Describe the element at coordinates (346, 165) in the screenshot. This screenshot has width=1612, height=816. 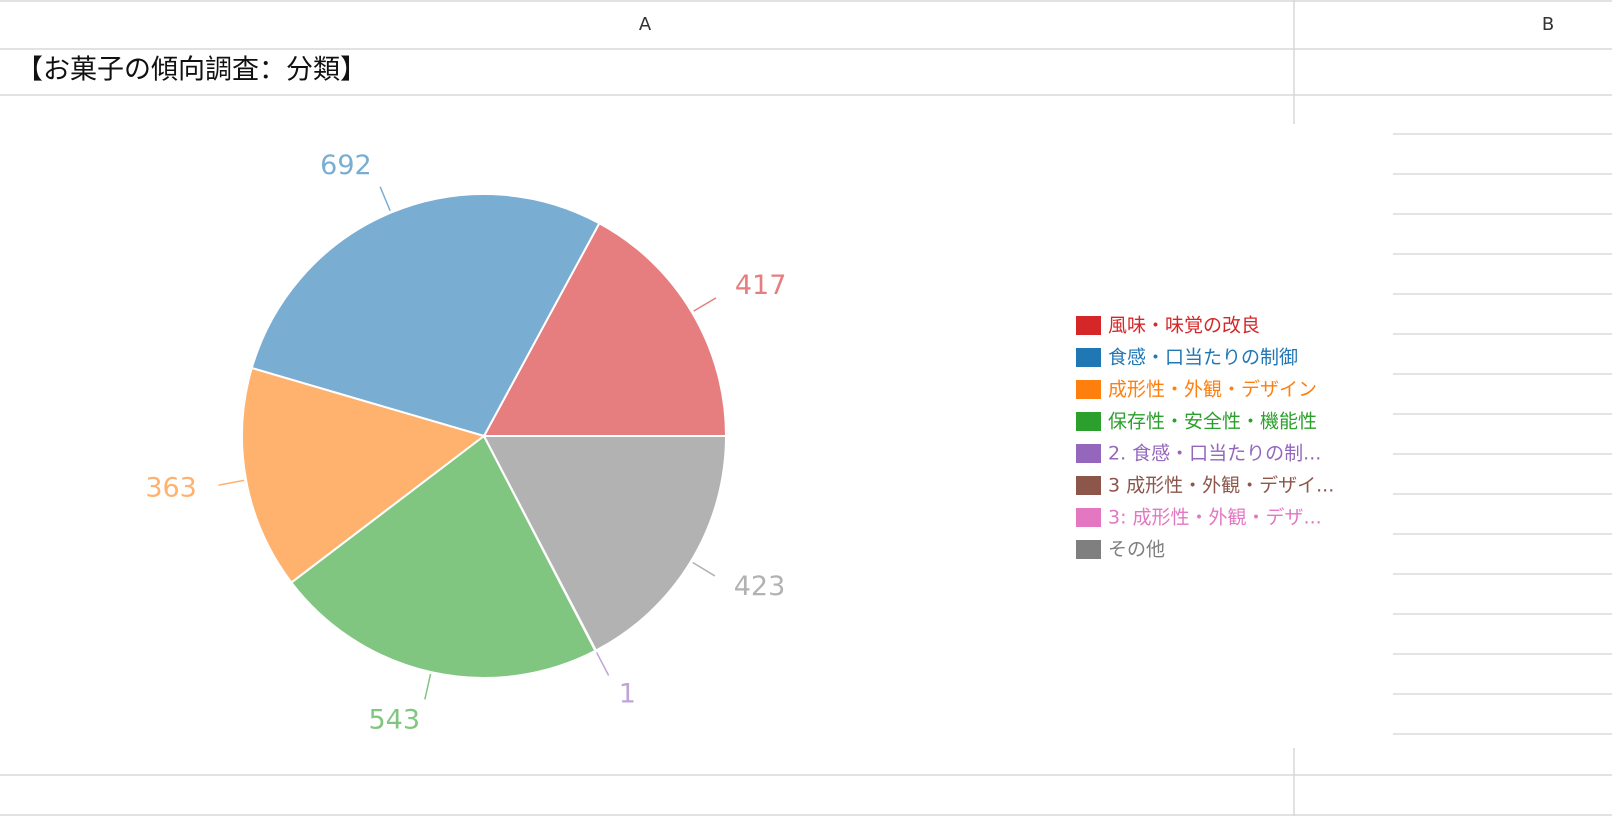
I see `data-label: 692` at that location.